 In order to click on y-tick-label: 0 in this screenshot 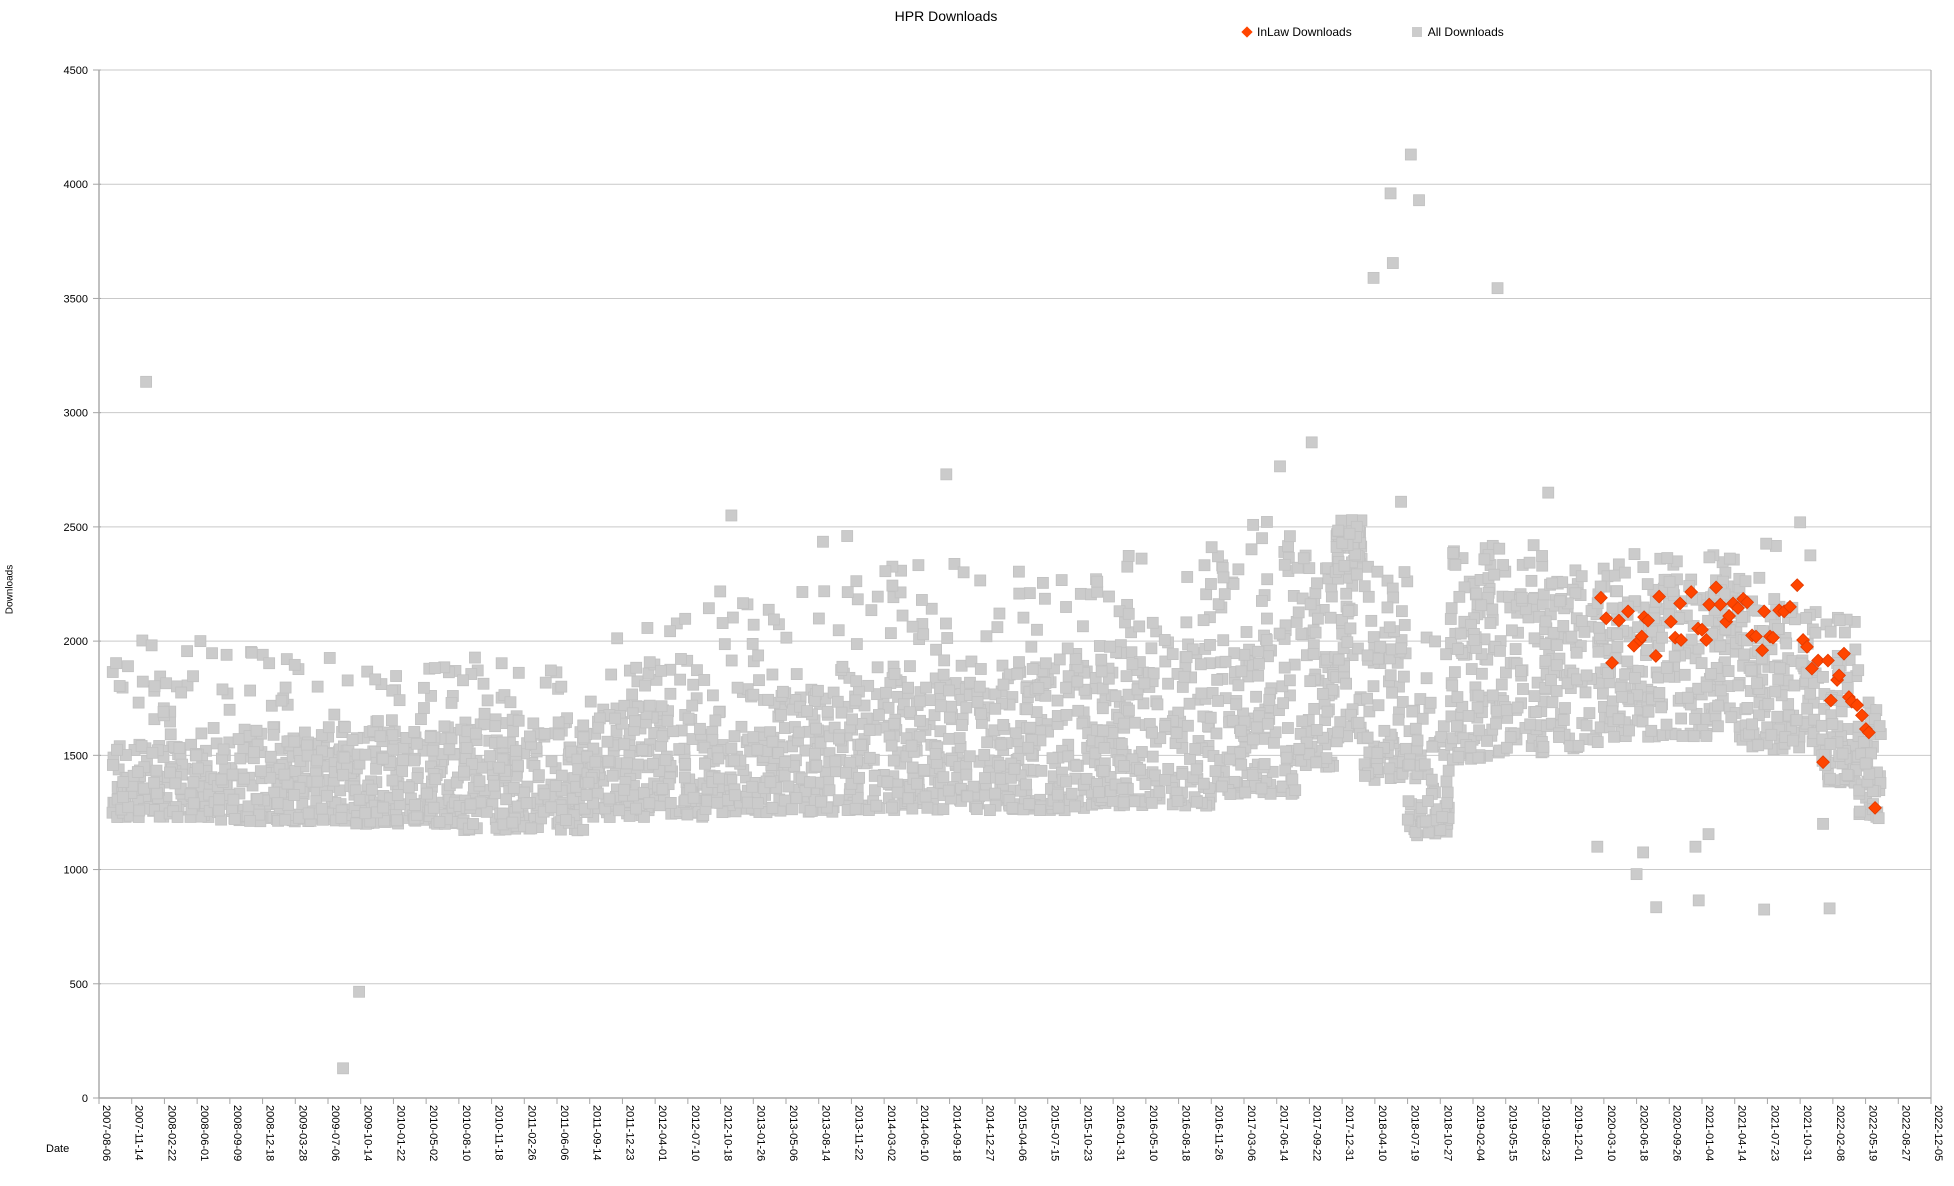, I will do `click(85, 1099)`.